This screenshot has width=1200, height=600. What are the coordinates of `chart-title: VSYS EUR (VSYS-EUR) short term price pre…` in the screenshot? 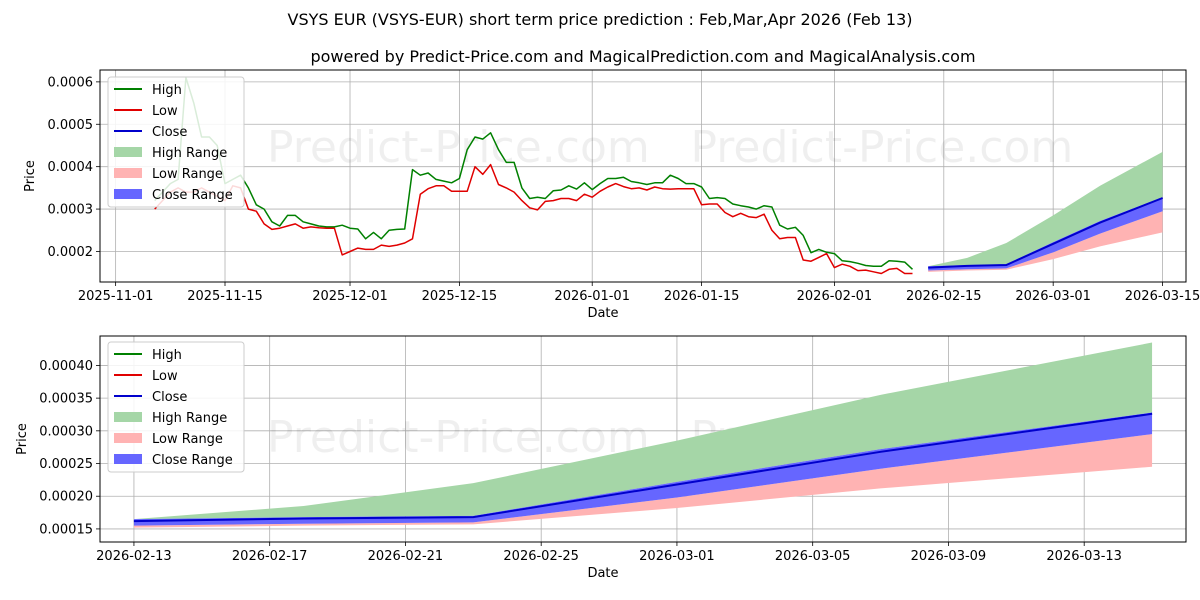 It's located at (600, 19).